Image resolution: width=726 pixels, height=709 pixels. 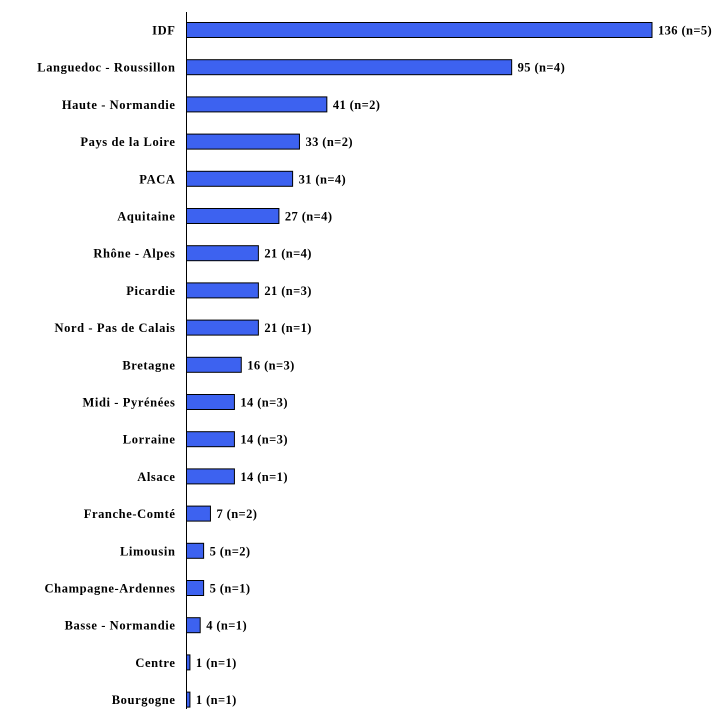 I want to click on data-label: 27 (n=4), so click(x=308, y=217).